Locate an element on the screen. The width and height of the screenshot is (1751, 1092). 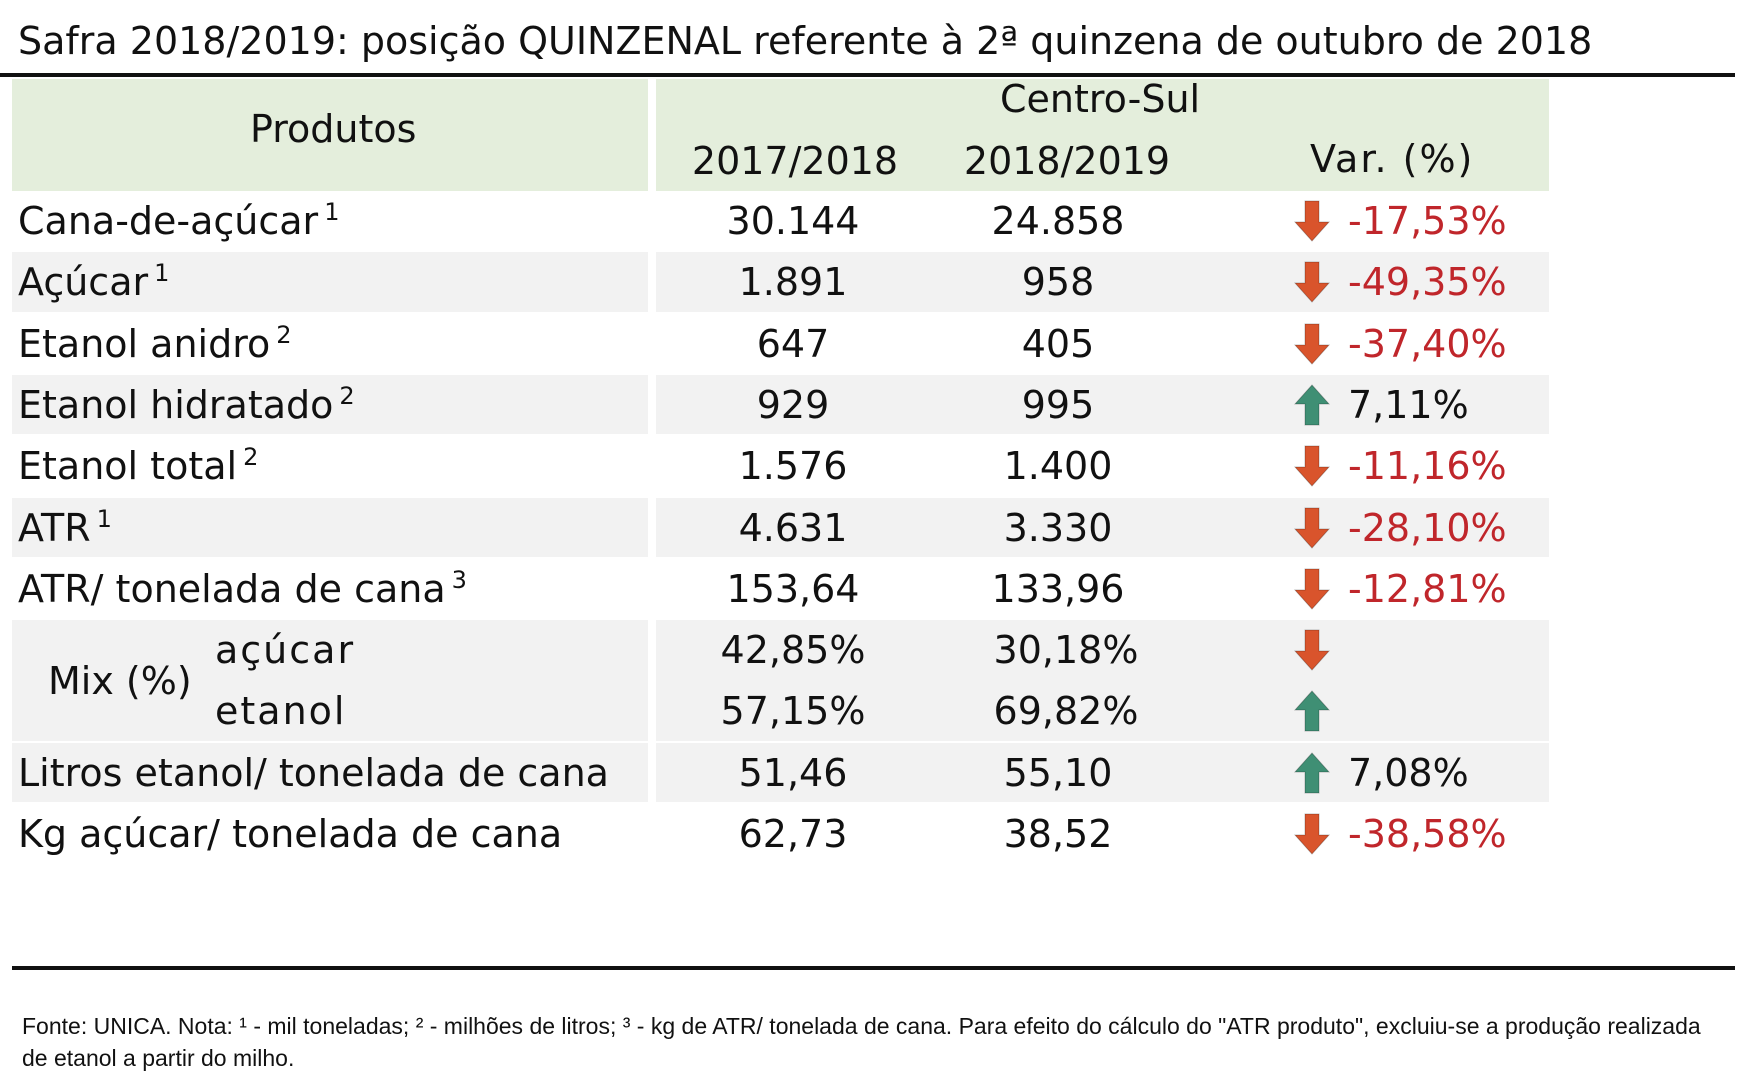
row-label-text: Etanol total is located at coordinates (128, 466).